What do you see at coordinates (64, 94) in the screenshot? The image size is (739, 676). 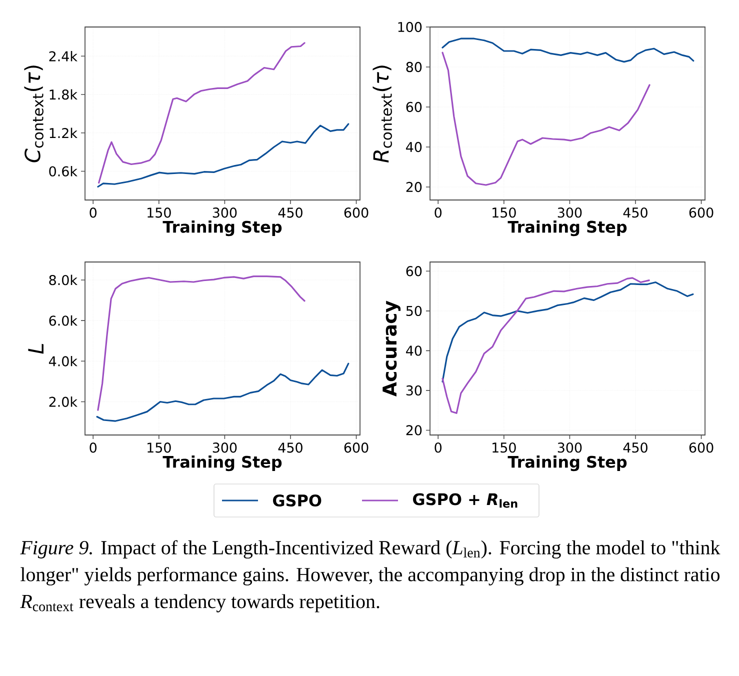 I see `y-tick-label: 1.8k` at bounding box center [64, 94].